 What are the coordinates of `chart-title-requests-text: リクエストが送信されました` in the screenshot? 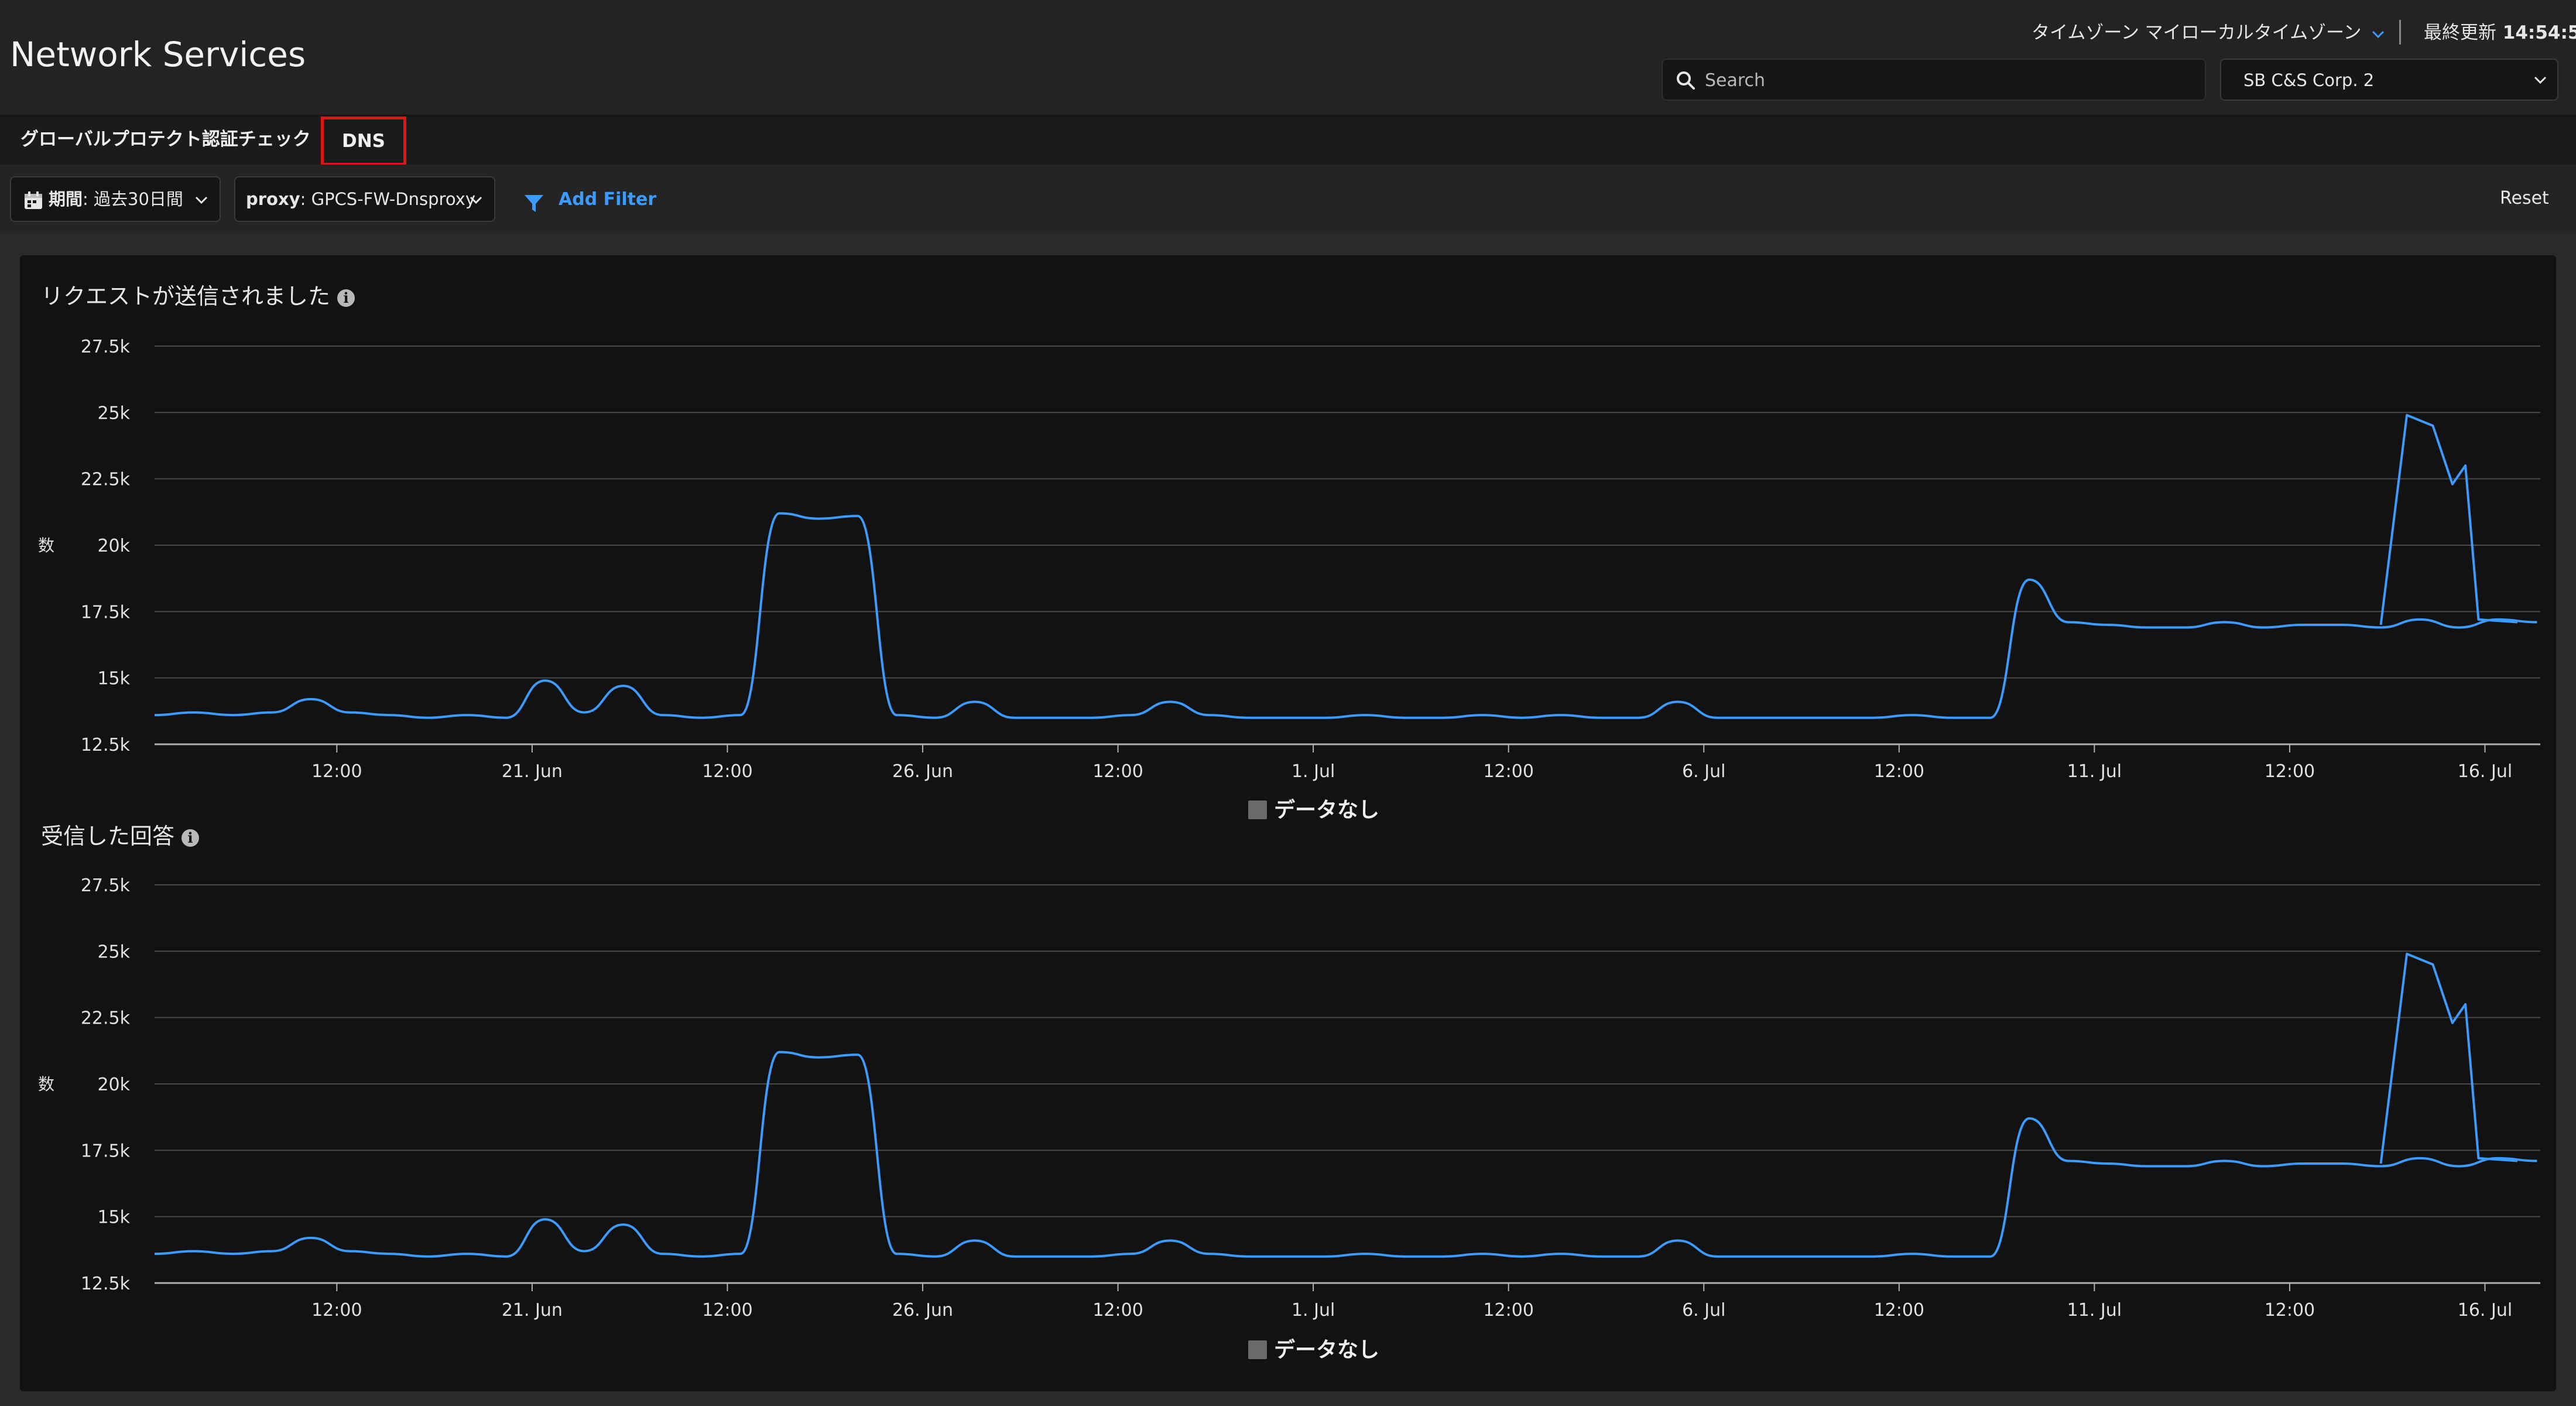 It's located at (186, 296).